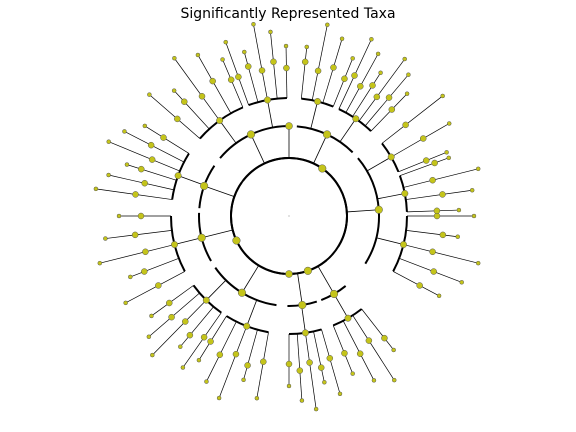 This screenshot has height=432, width=576. I want to click on chart-title: Significantly Represented Taxa, so click(288, 14).